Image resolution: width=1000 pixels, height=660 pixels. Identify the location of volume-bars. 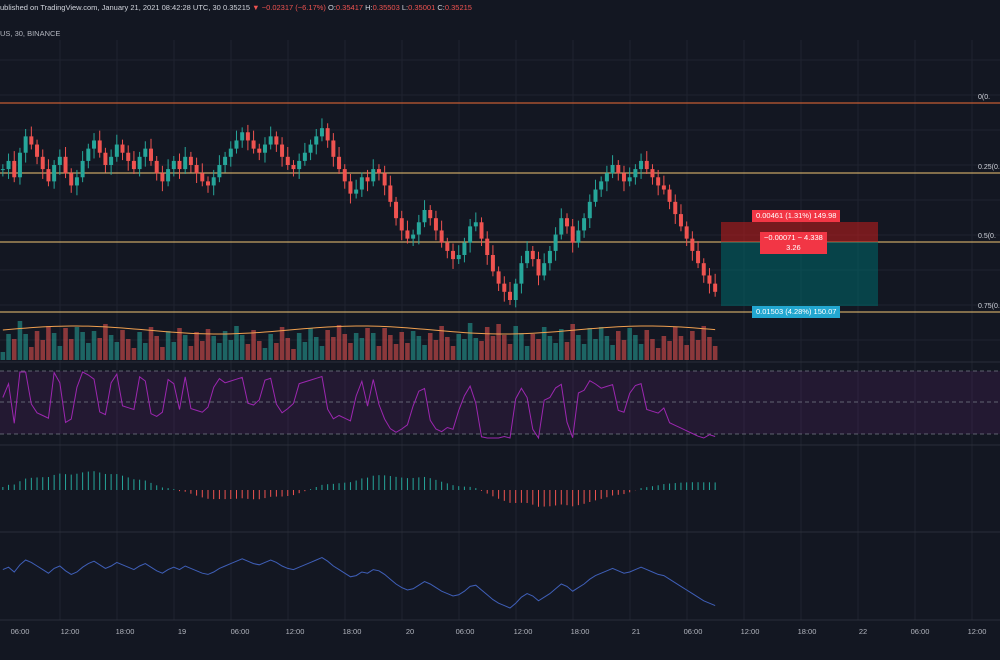
(359, 340).